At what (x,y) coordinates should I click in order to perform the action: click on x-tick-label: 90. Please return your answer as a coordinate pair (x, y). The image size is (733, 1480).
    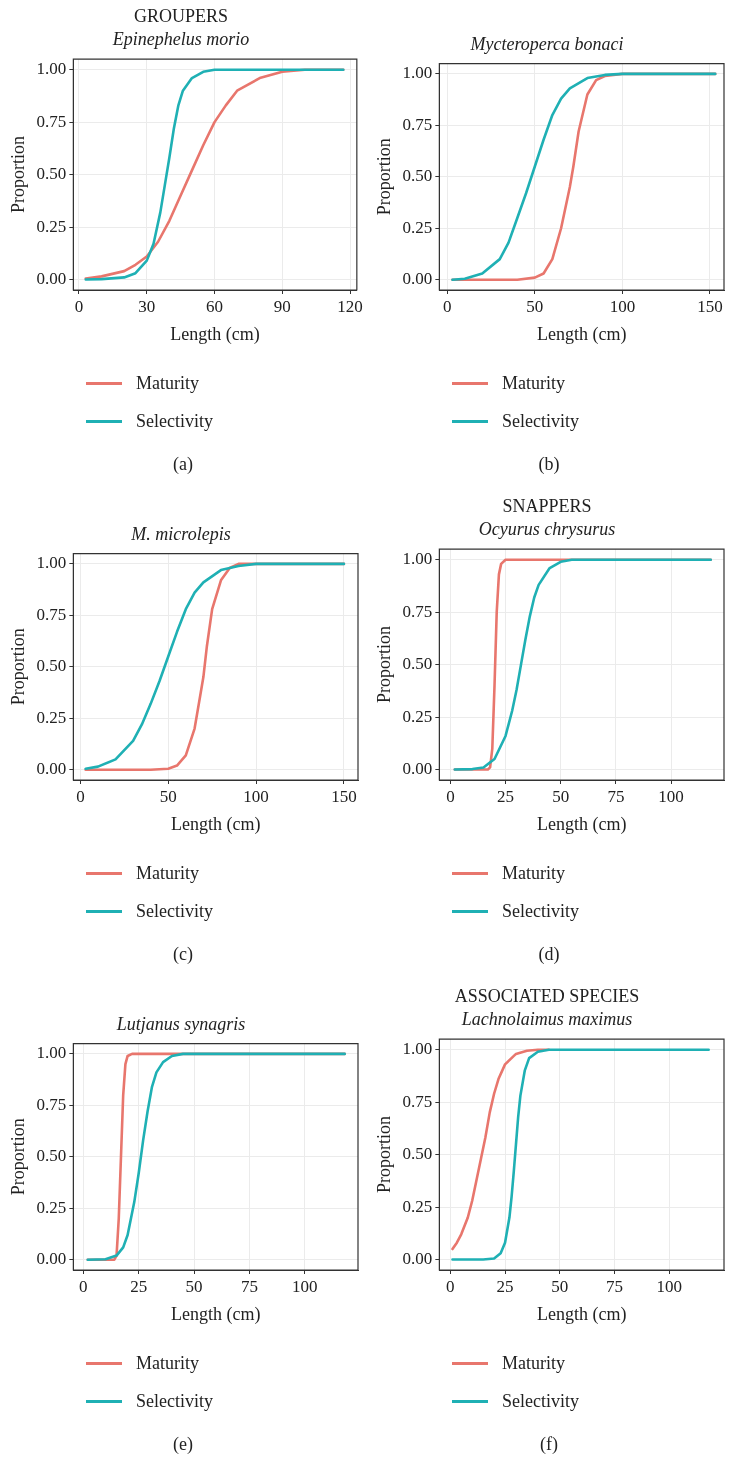
    Looking at the image, I should click on (282, 306).